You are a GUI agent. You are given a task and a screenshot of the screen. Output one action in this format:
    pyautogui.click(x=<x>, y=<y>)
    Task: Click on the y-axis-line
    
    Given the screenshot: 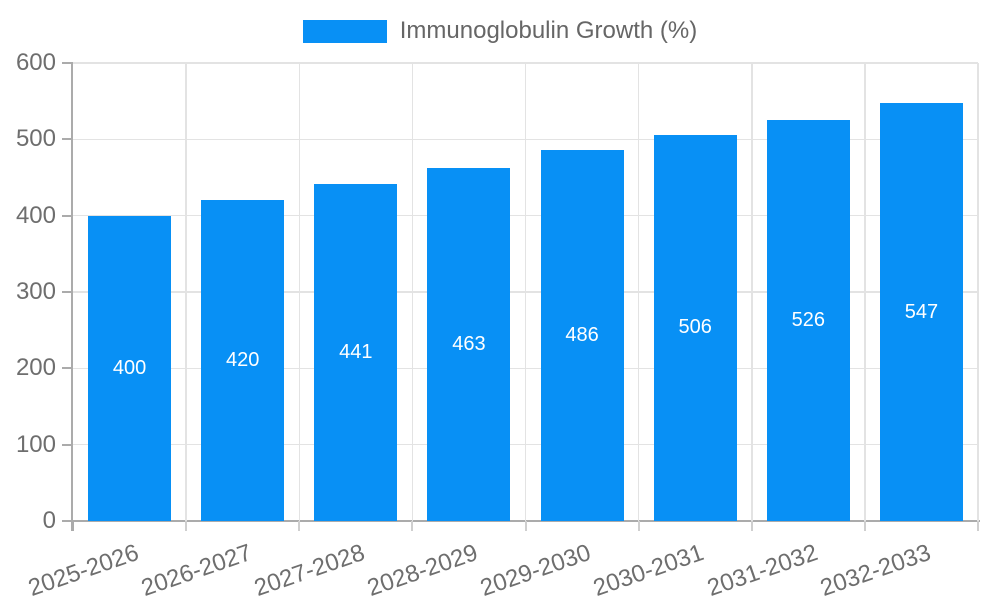 What is the action you would take?
    pyautogui.click(x=72, y=297)
    